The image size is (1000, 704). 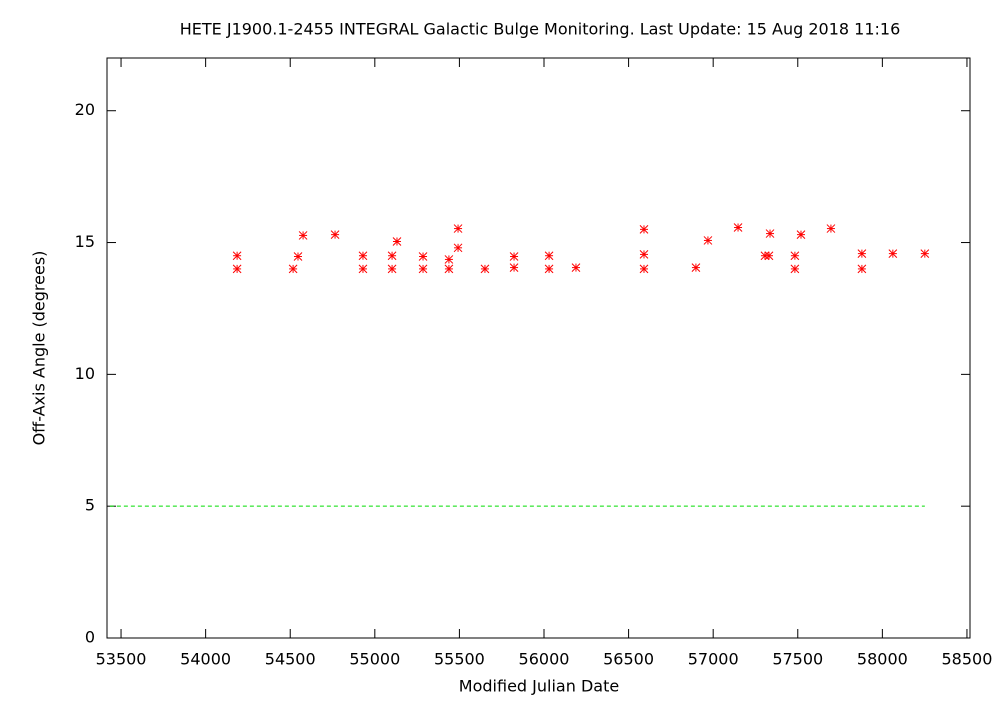 What do you see at coordinates (882, 659) in the screenshot?
I see `x-tick-label: 58000` at bounding box center [882, 659].